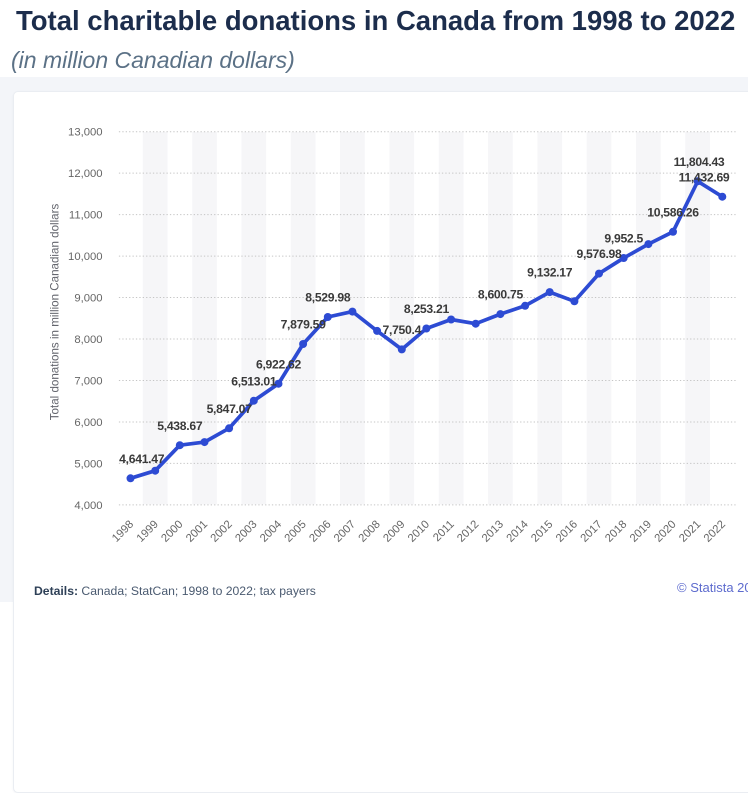  Describe the element at coordinates (180, 426) in the screenshot. I see `svg-text: 5,438.67` at that location.